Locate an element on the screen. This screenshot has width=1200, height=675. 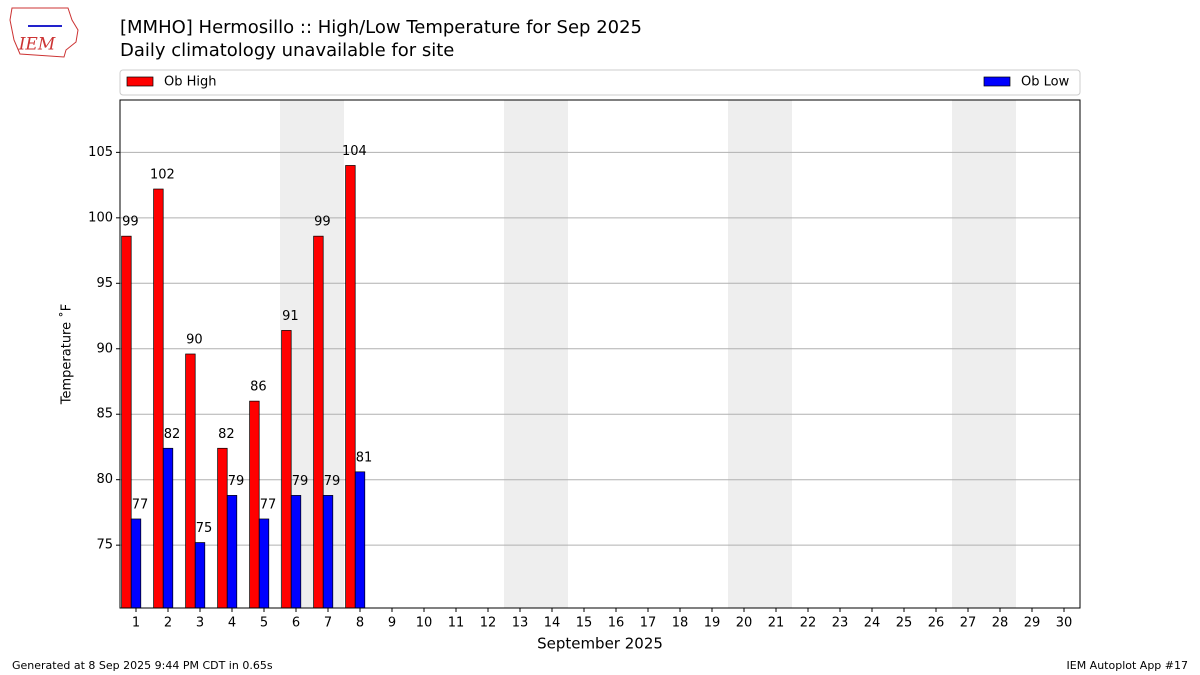
x-tick-label: 13 is located at coordinates (520, 623).